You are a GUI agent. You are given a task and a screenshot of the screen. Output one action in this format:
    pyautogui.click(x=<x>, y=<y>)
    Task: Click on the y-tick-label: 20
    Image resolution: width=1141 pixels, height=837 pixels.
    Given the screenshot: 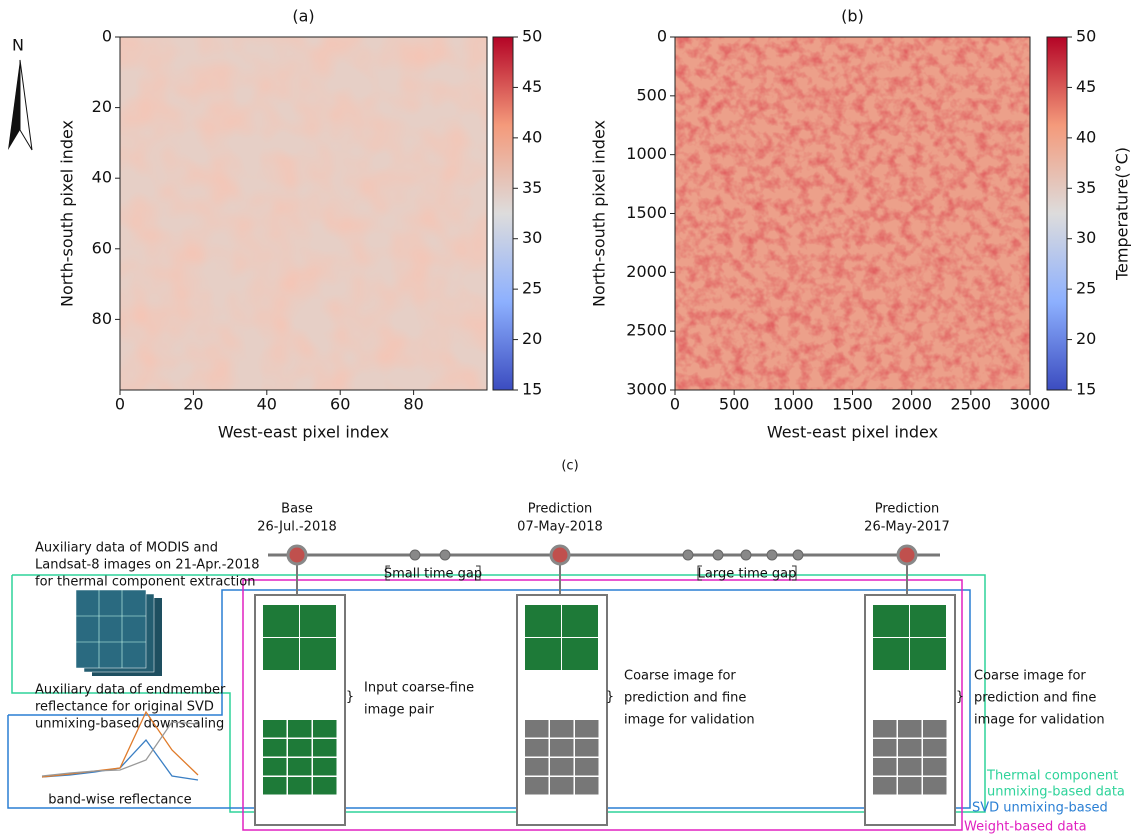 What is the action you would take?
    pyautogui.click(x=102, y=106)
    